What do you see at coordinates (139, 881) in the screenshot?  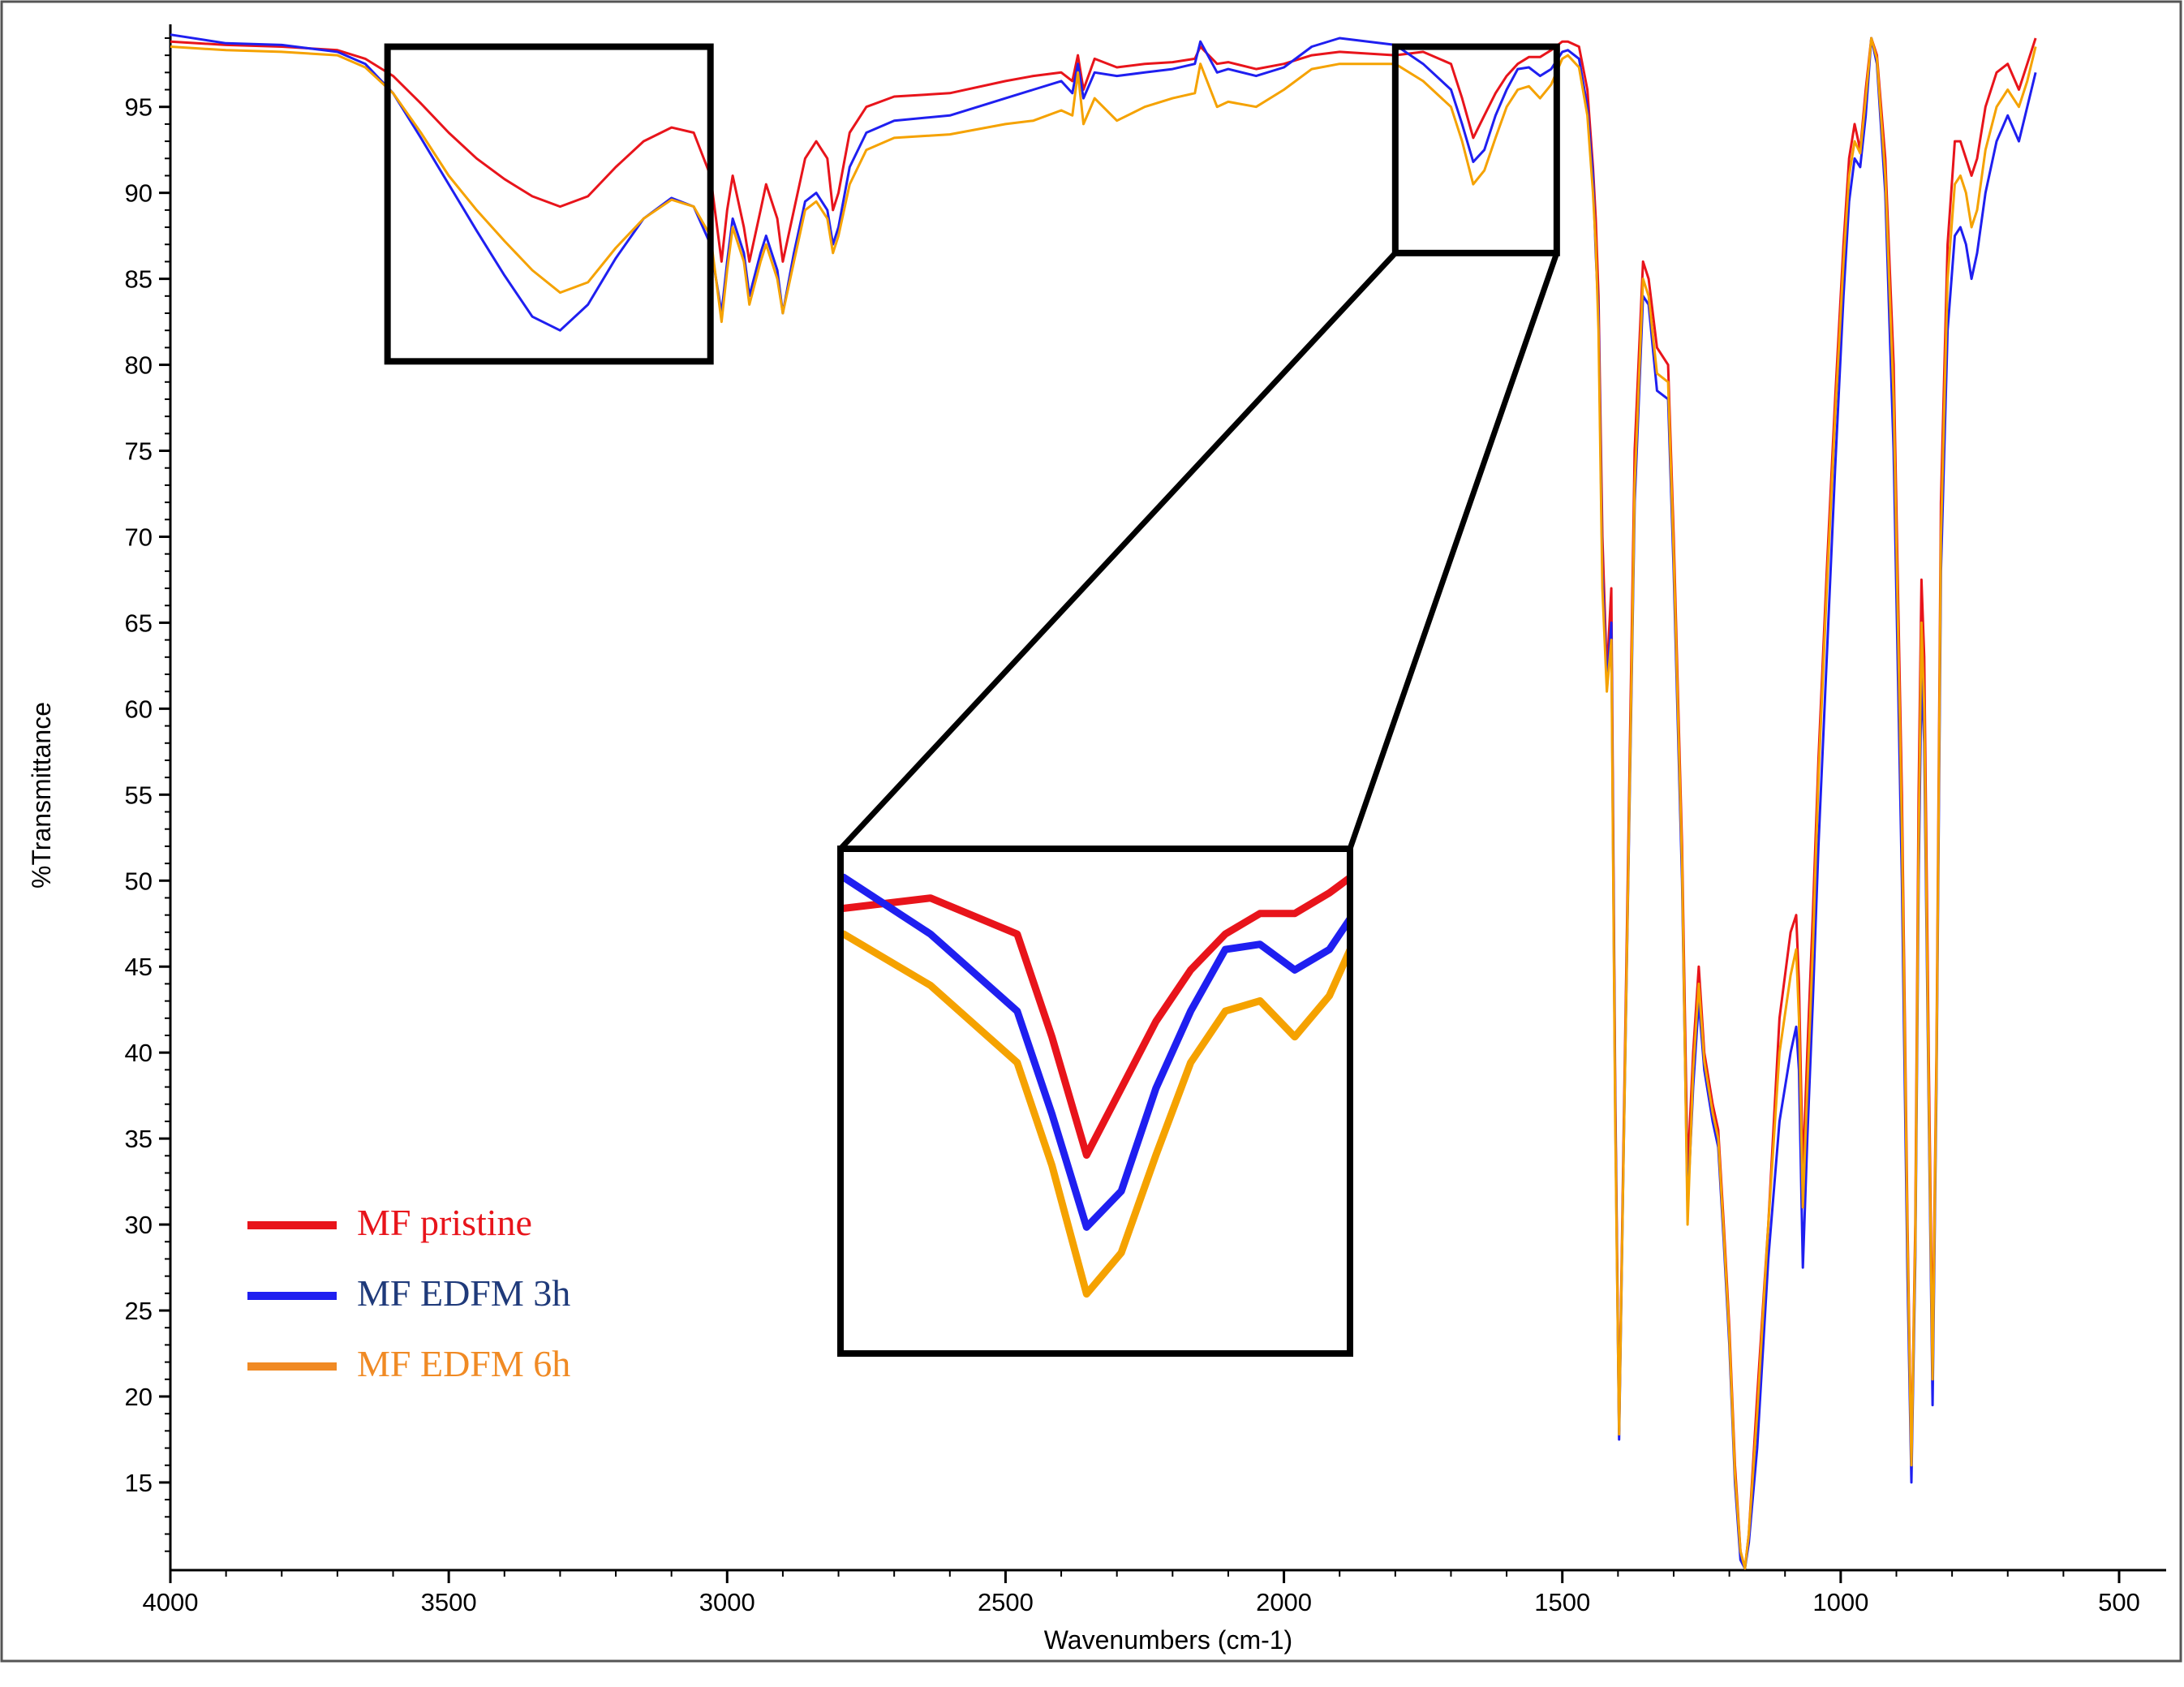 I see `y-tick-label: 50` at bounding box center [139, 881].